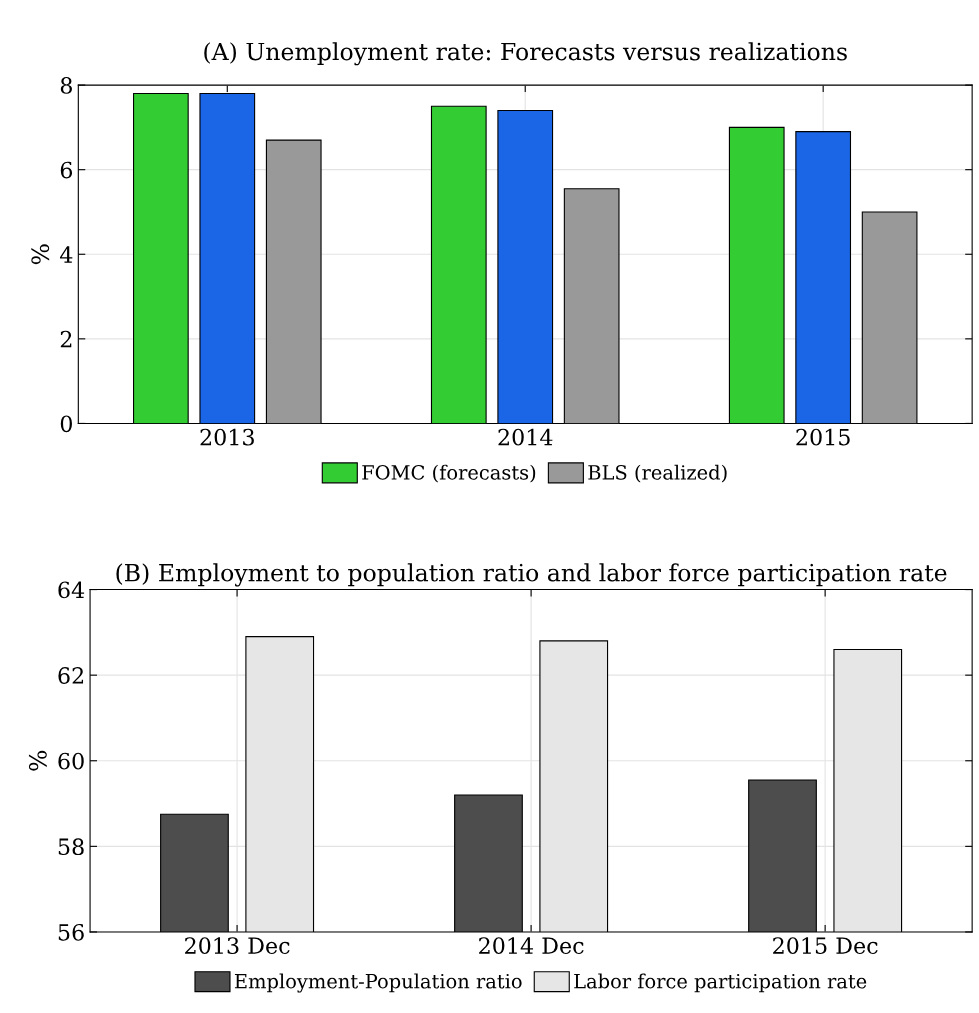 The image size is (979, 1013). Describe the element at coordinates (525, 437) in the screenshot. I see `x-tick-label: 2014` at that location.